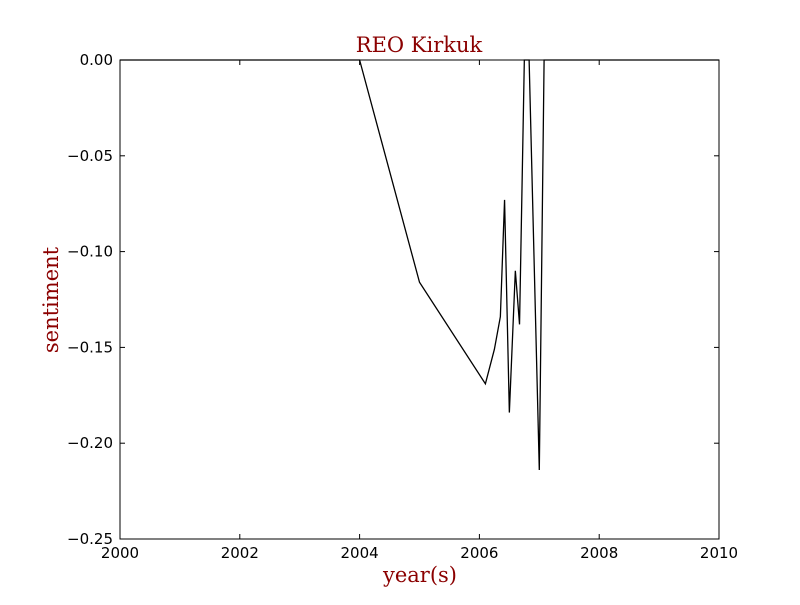 This screenshot has height=605, width=800. What do you see at coordinates (240, 553) in the screenshot?
I see `x-tick-label: 2002` at bounding box center [240, 553].